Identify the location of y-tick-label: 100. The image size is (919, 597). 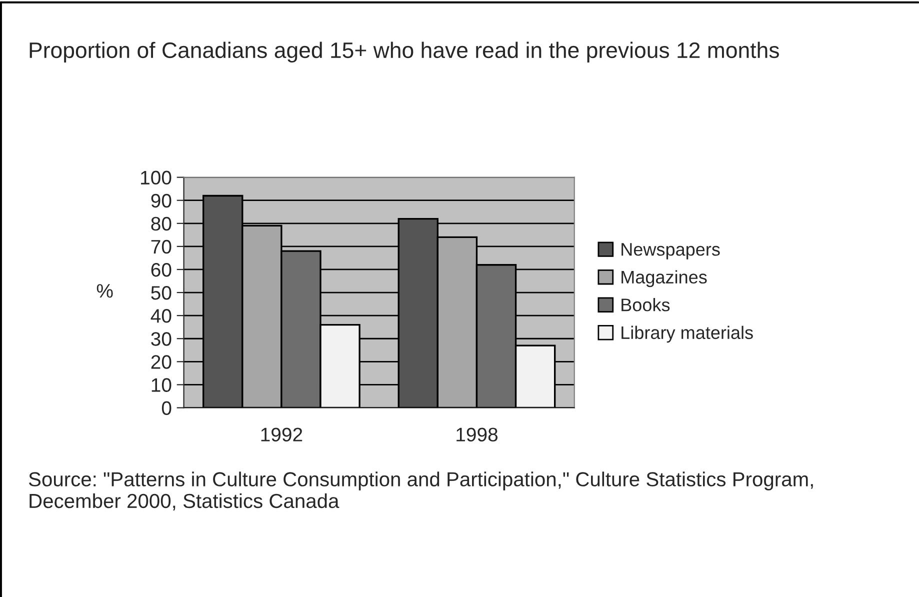
(156, 177).